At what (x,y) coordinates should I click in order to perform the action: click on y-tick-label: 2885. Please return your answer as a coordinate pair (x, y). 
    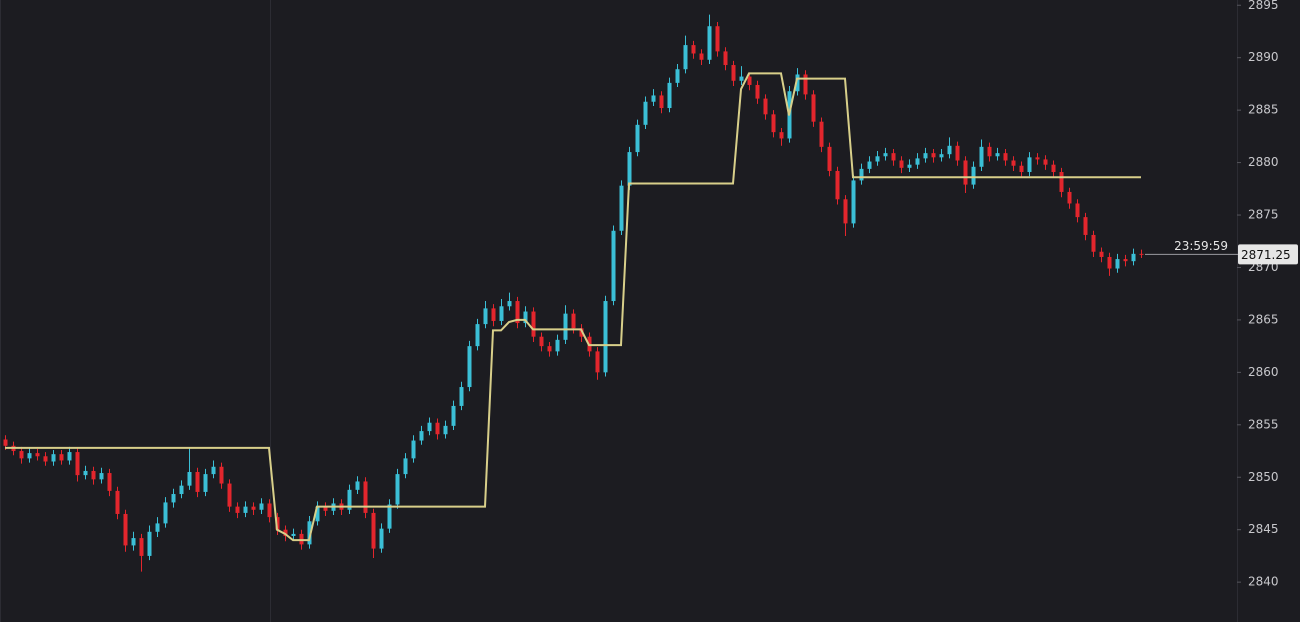
    Looking at the image, I should click on (1263, 110).